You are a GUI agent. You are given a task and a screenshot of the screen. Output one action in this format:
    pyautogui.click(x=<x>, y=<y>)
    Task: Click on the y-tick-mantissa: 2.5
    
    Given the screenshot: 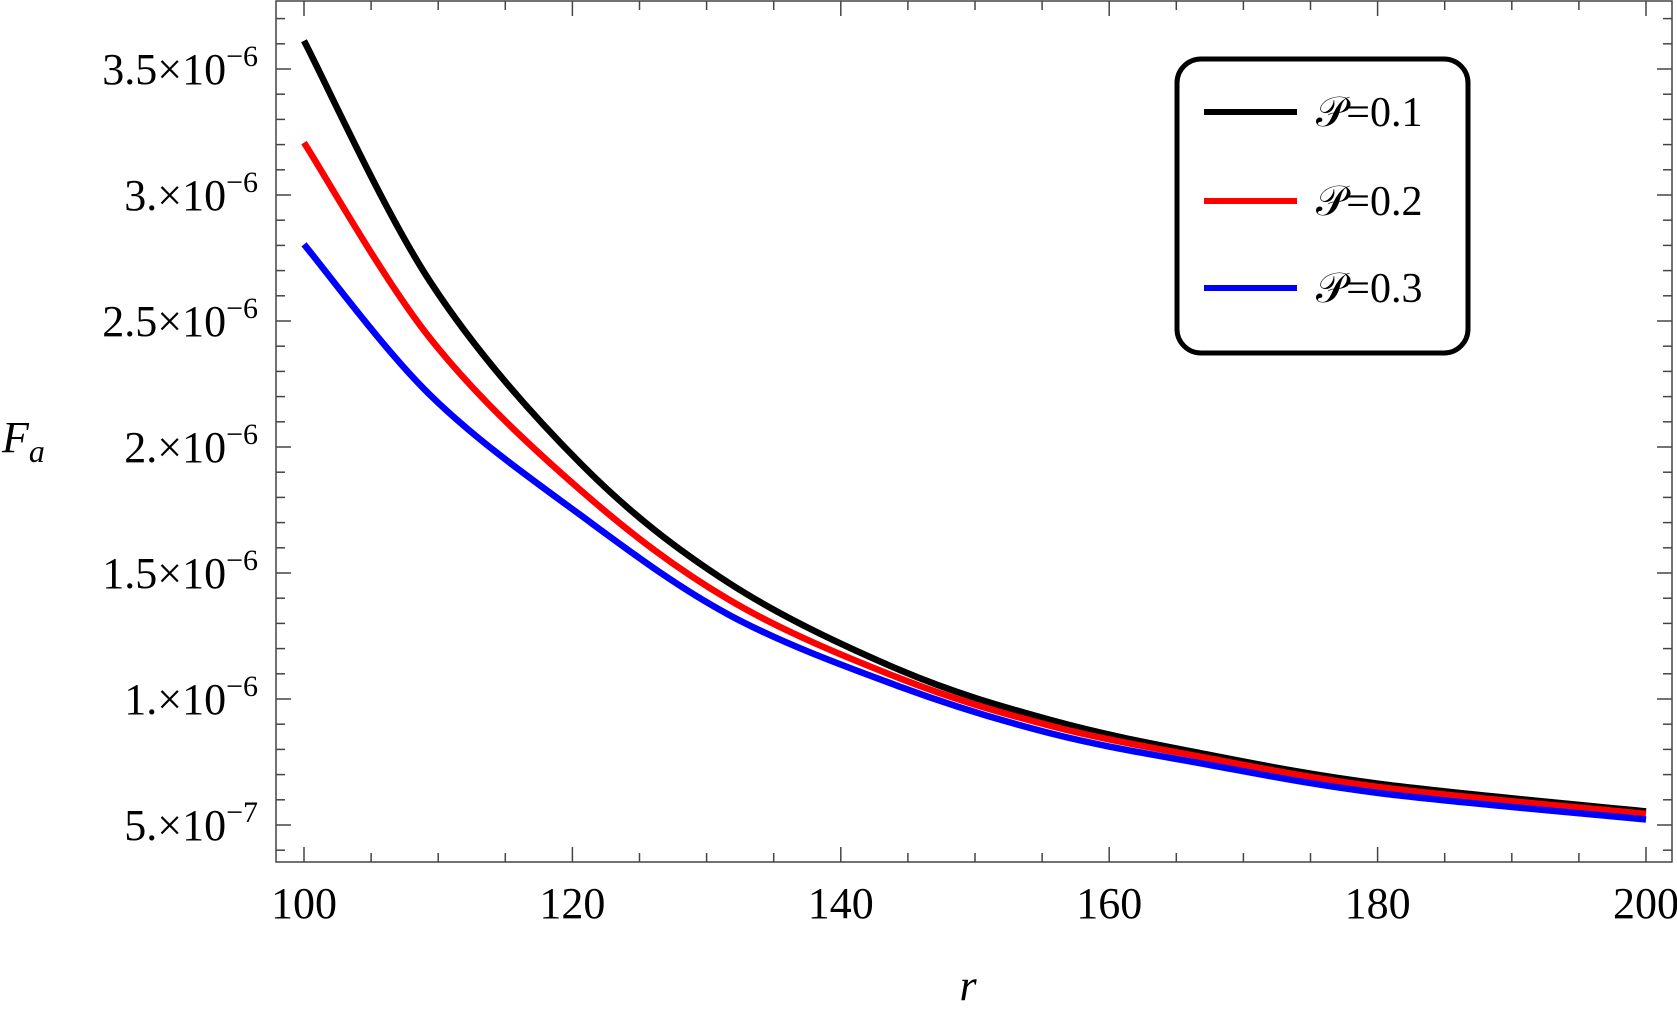 What is the action you would take?
    pyautogui.click(x=129, y=321)
    